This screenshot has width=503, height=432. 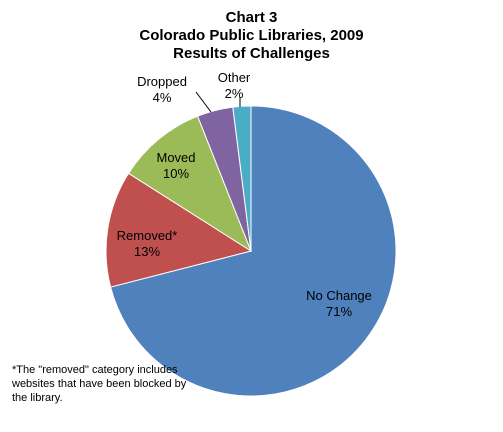 I want to click on slice-pct-other: 2%, so click(x=234, y=93).